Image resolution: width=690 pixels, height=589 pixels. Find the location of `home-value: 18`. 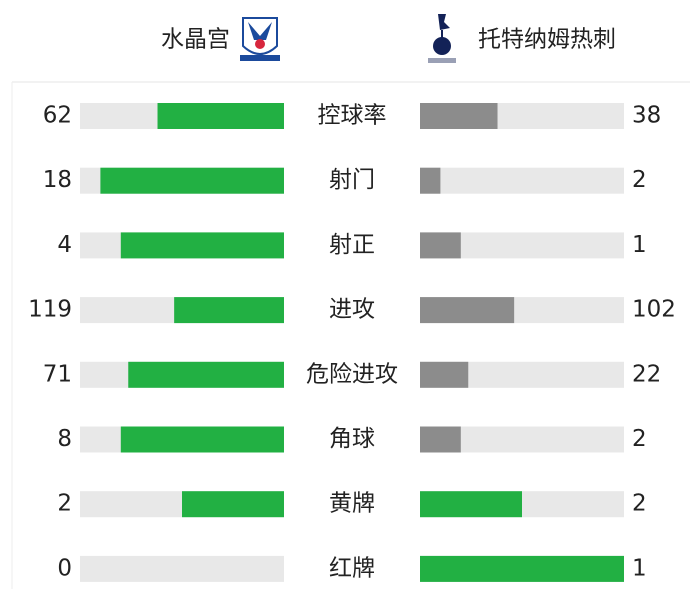

home-value: 18 is located at coordinates (57, 180).